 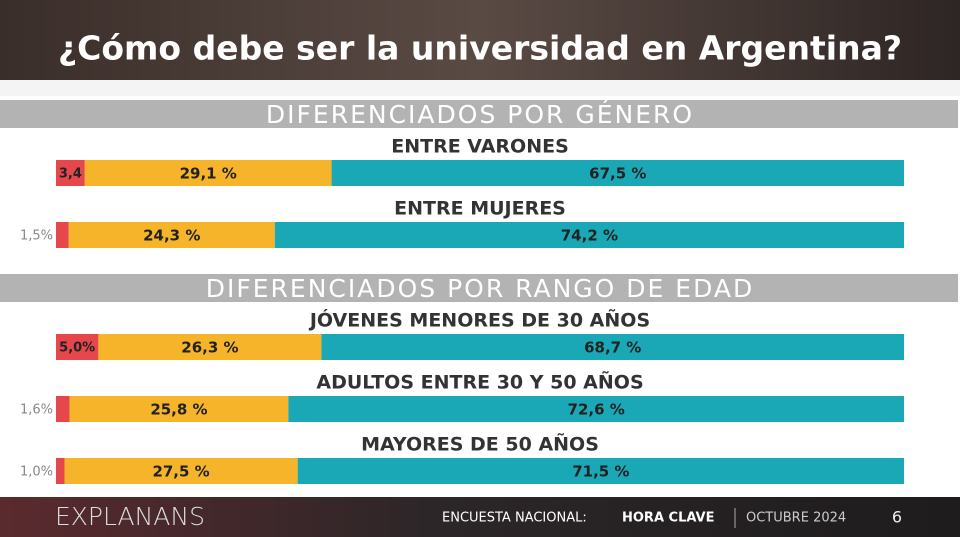 I want to click on brand: EXPLANANS, so click(x=130, y=516).